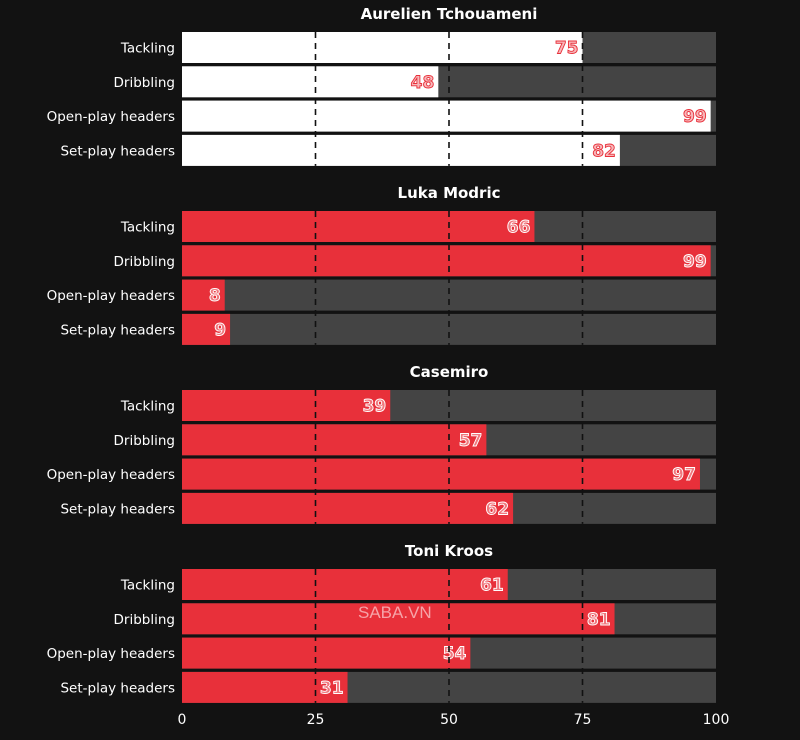 This screenshot has width=800, height=740. What do you see at coordinates (449, 193) in the screenshot?
I see `panel-title: Luka Modric` at bounding box center [449, 193].